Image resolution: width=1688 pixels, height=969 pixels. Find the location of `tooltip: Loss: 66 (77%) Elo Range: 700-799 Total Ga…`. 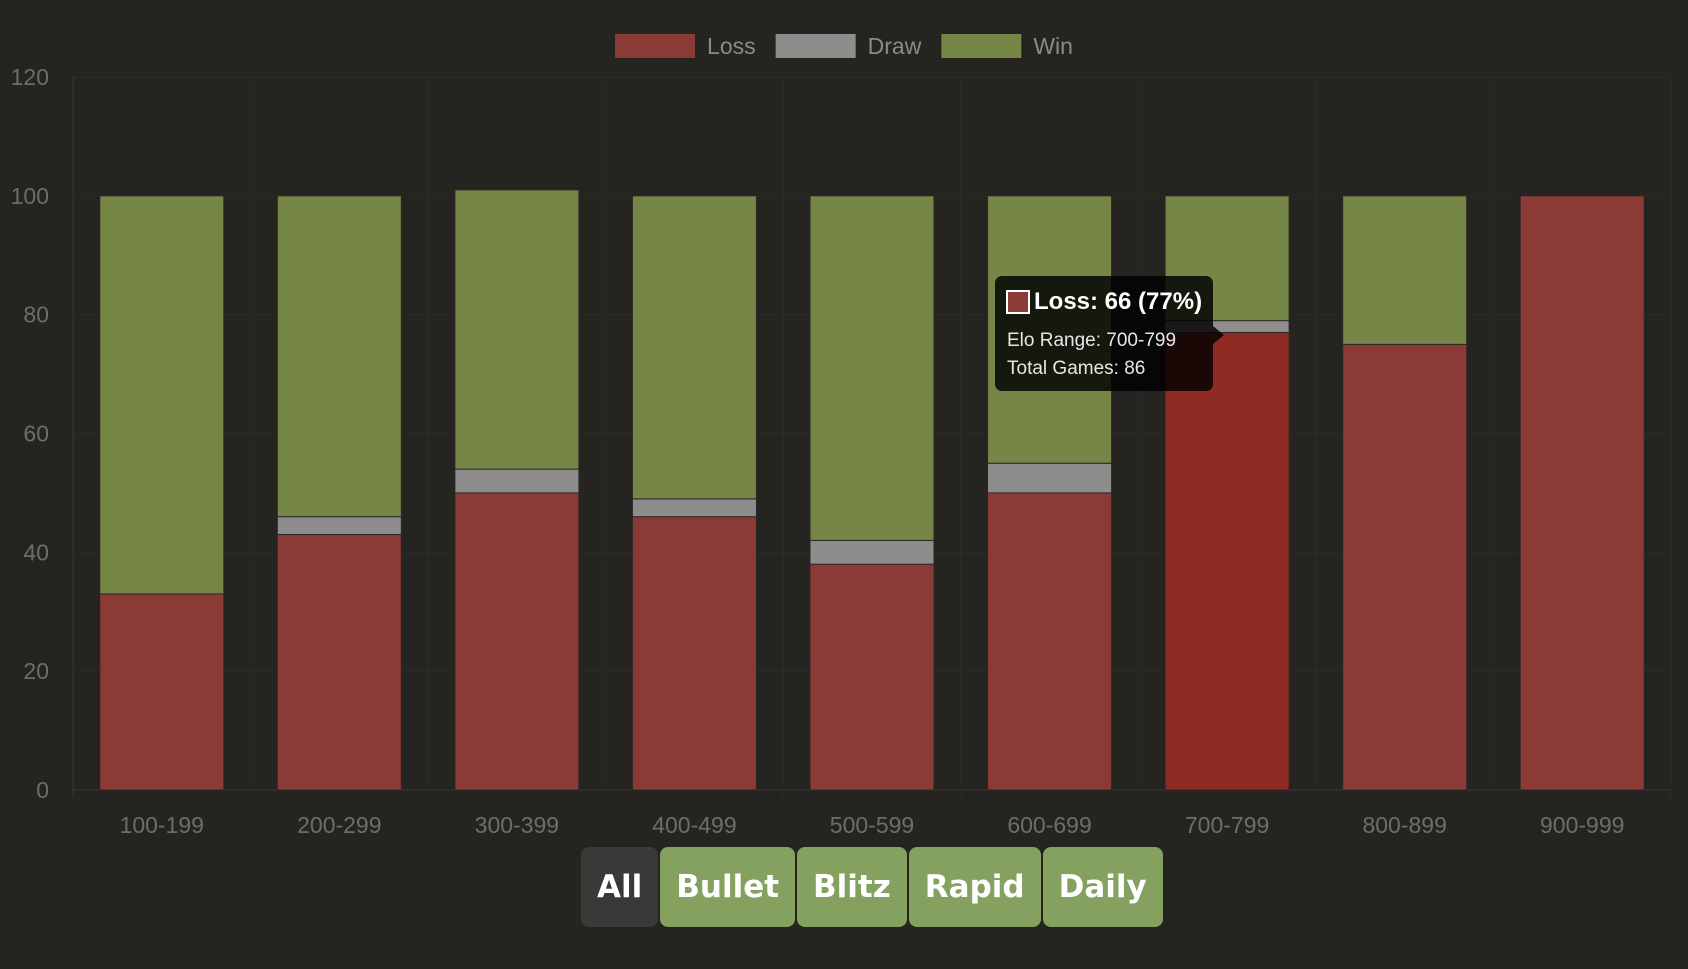

tooltip: Loss: 66 (77%) Elo Range: 700-799 Total Ga… is located at coordinates (1109, 333).